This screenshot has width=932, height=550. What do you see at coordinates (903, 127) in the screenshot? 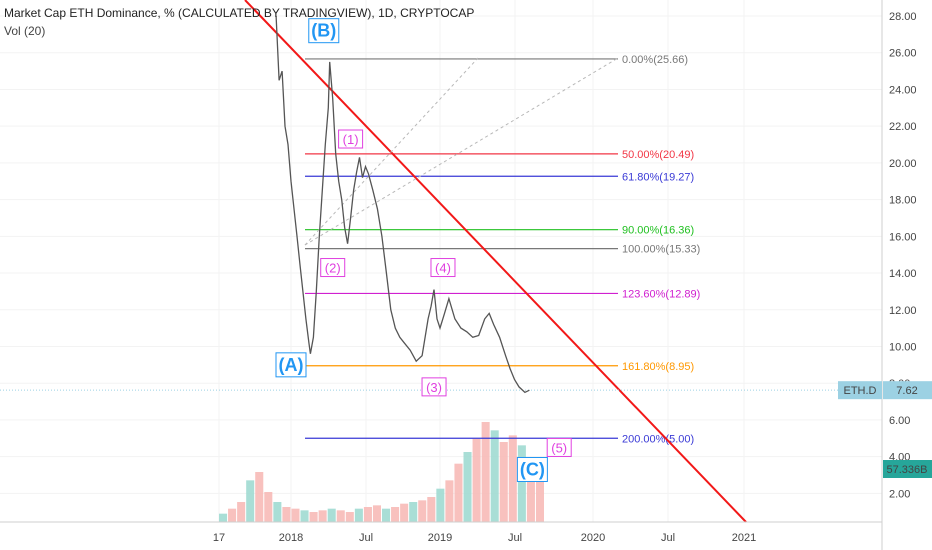
I see `y-tick-label: 22.00` at bounding box center [903, 127].